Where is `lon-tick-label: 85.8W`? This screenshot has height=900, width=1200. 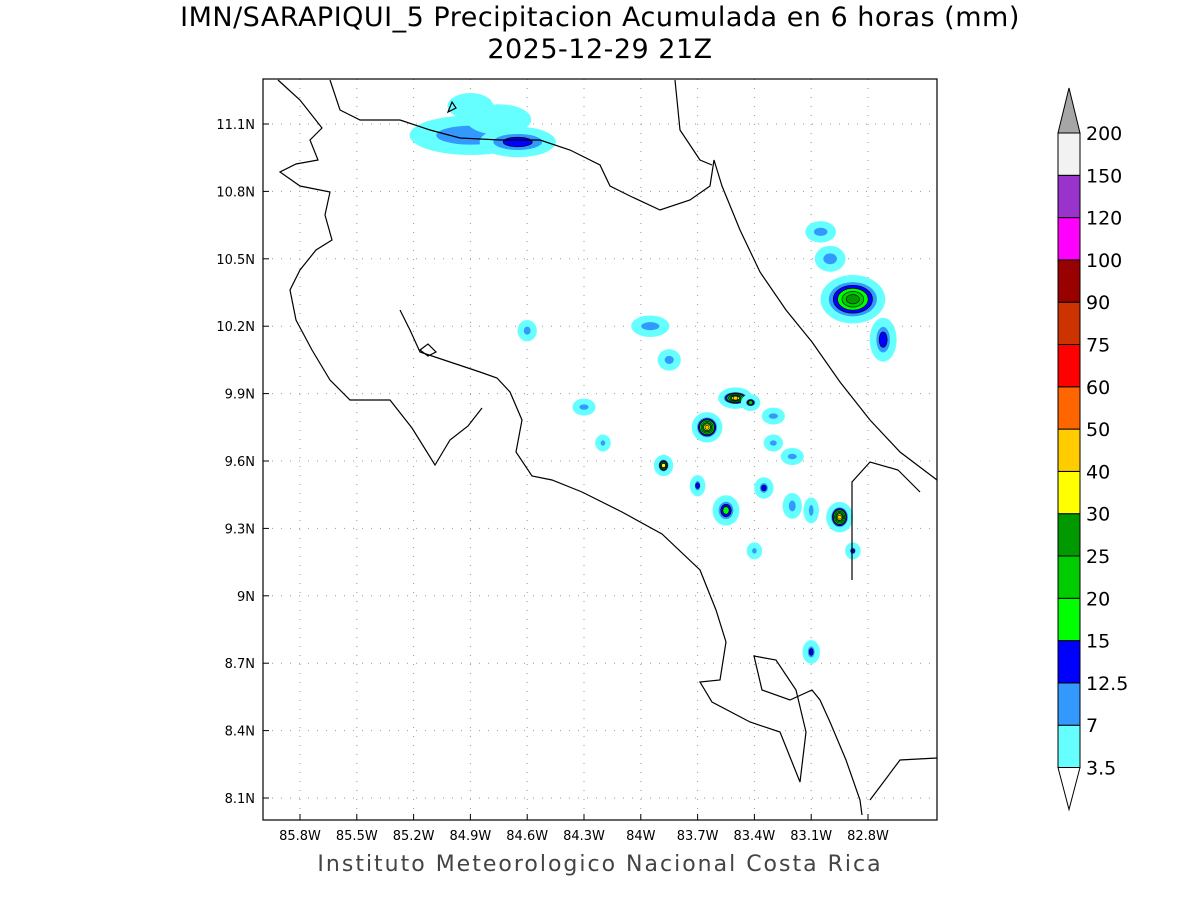 lon-tick-label: 85.8W is located at coordinates (300, 836).